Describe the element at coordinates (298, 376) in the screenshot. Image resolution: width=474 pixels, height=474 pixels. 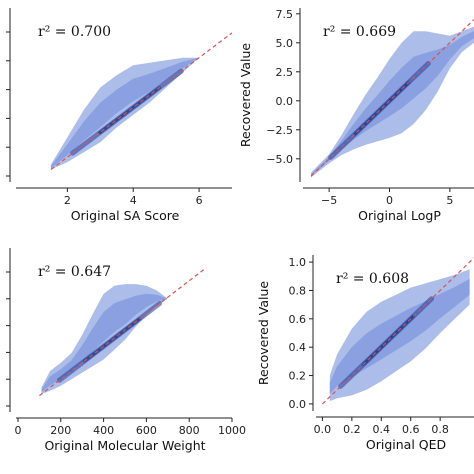
I see `y-tick-label: 0.2` at that location.